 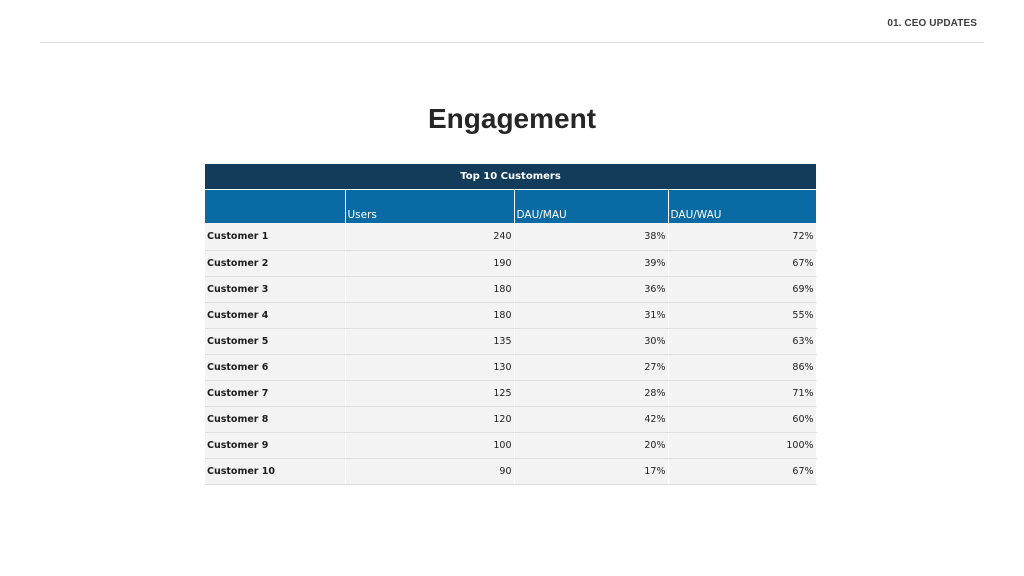 I want to click on dau-mau-value: 17%, so click(x=591, y=471).